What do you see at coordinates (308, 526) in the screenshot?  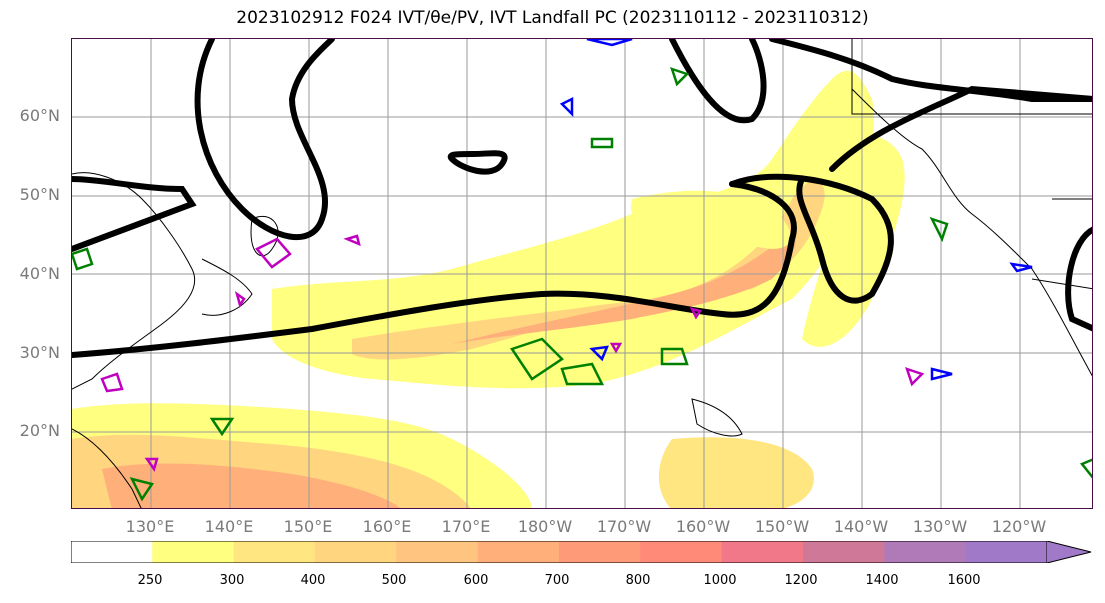 I see `lon-label-150e: 150°E` at bounding box center [308, 526].